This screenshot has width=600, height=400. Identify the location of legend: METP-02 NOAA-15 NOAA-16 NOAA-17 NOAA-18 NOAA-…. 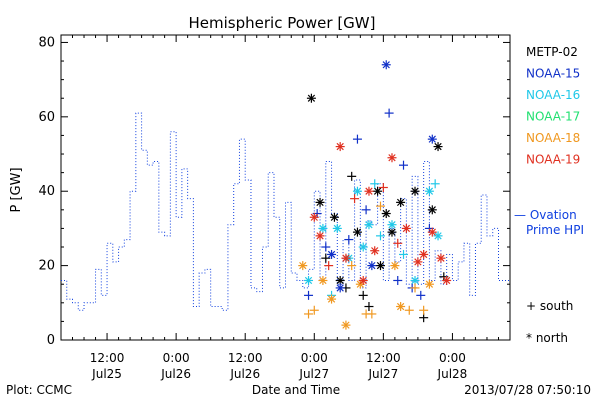
(549, 195).